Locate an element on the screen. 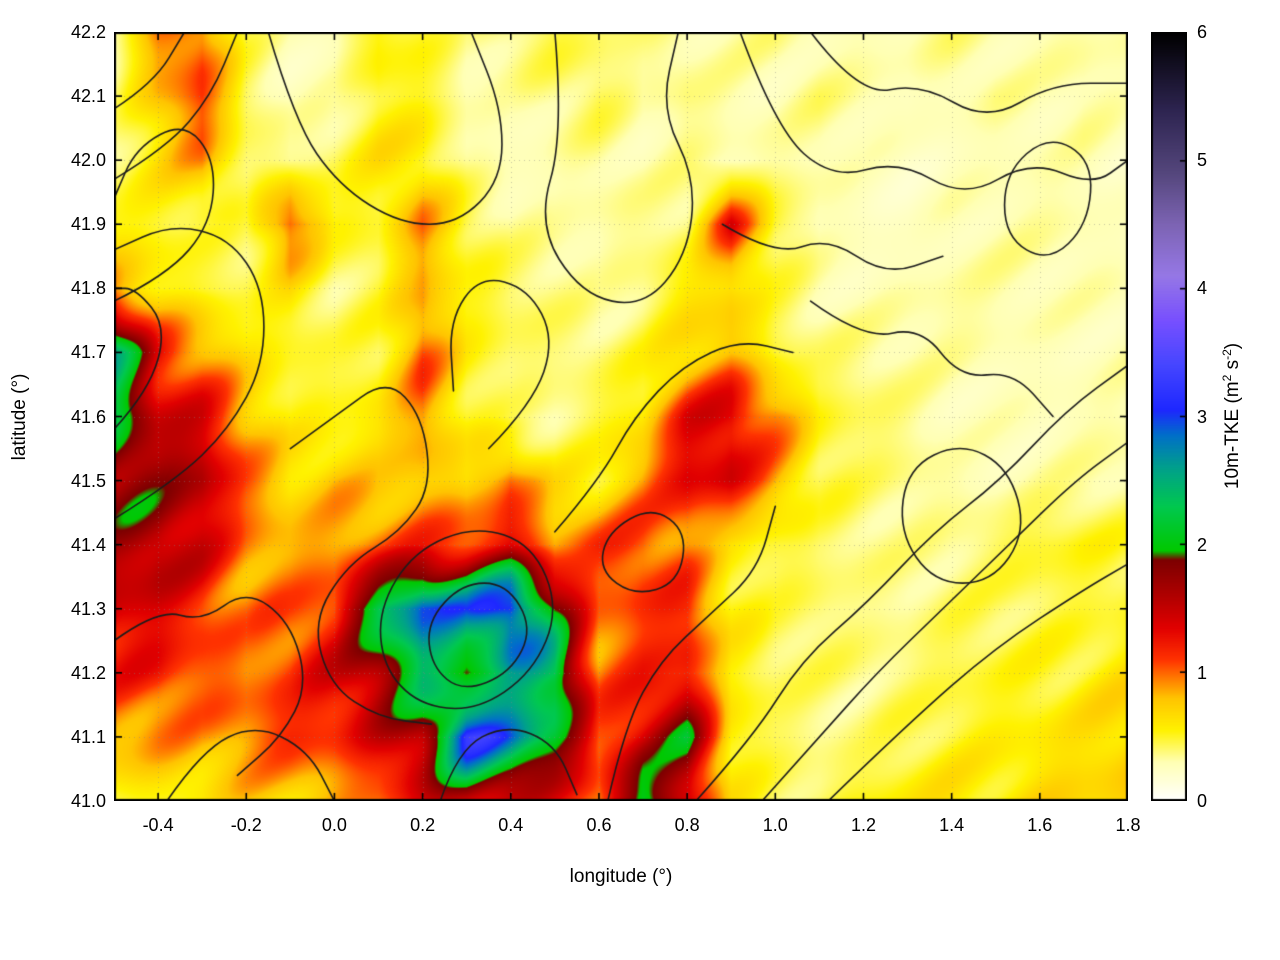 The image size is (1280, 960). y-axis-label: latitude (°) is located at coordinates (19, 417).